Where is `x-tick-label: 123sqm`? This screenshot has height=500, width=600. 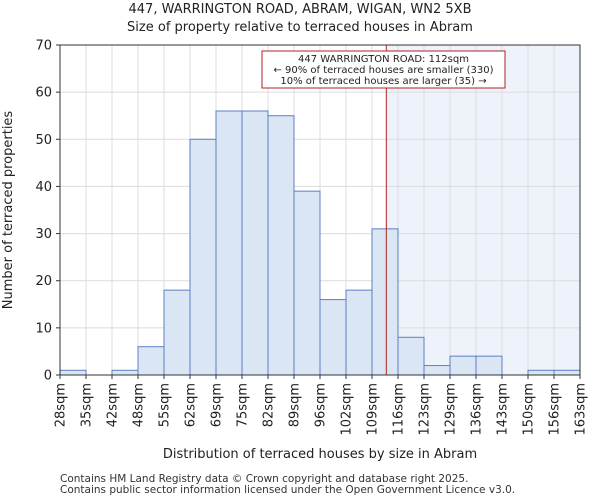
x-tick-label: 123sqm is located at coordinates (425, 409).